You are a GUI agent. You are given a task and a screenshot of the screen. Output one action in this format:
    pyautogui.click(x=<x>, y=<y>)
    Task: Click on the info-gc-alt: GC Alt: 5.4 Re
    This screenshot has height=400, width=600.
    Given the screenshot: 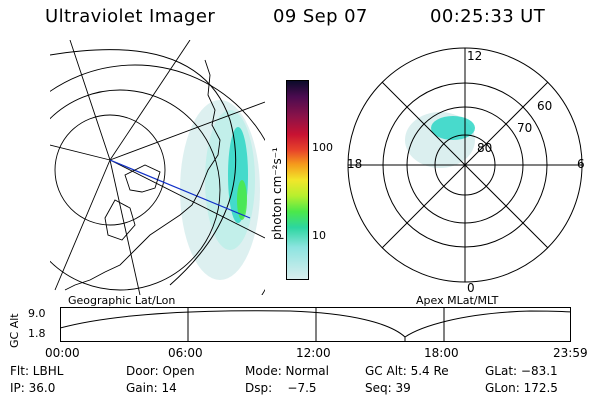 What is the action you would take?
    pyautogui.click(x=407, y=371)
    